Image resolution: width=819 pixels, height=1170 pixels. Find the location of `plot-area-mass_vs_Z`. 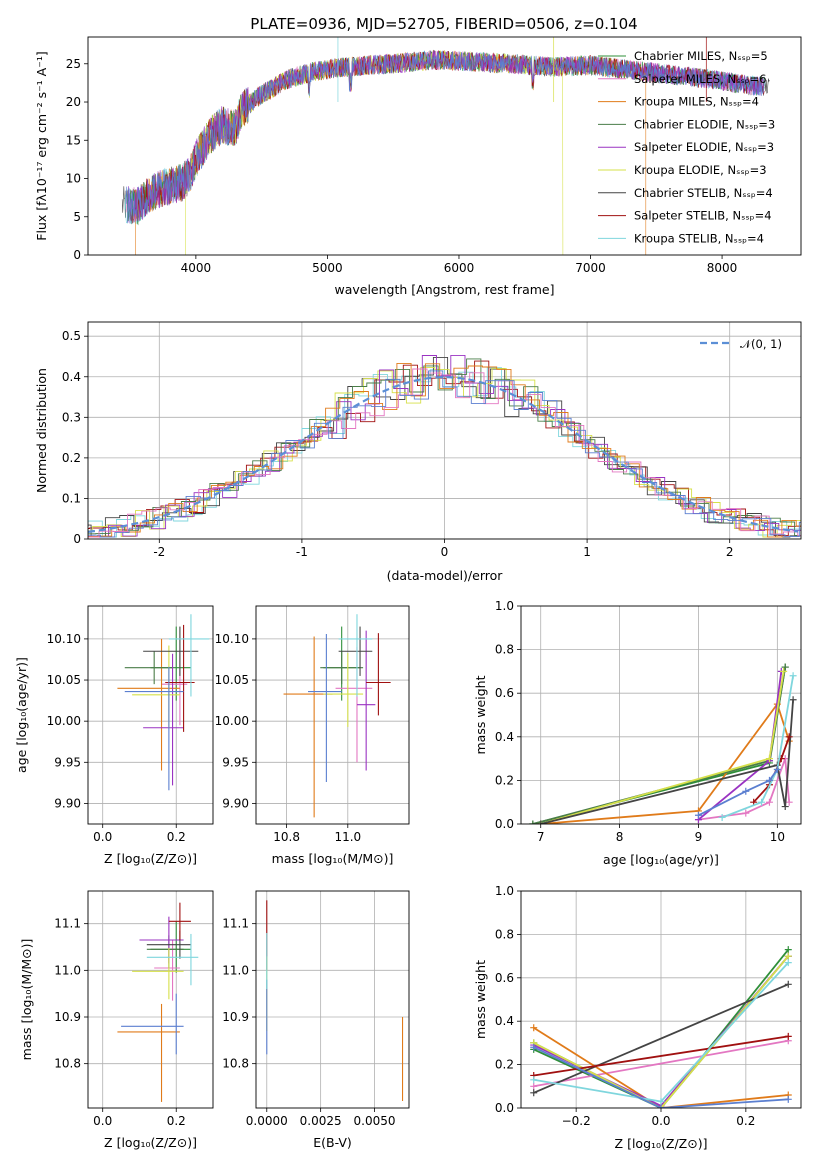

plot-area-mass_vs_Z is located at coordinates (150, 999).